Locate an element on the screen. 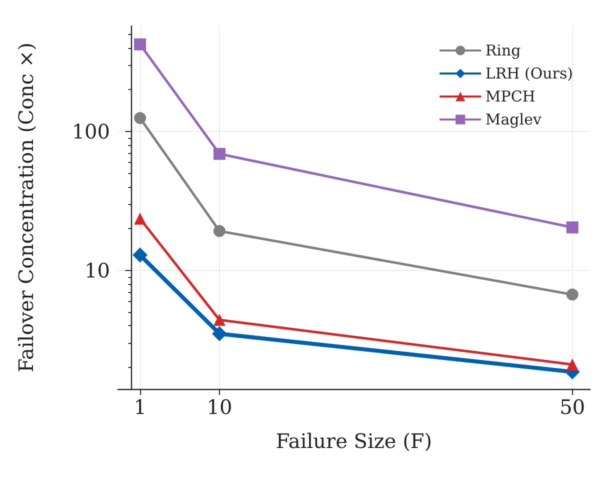  legend-label: Maglev is located at coordinates (513, 119).